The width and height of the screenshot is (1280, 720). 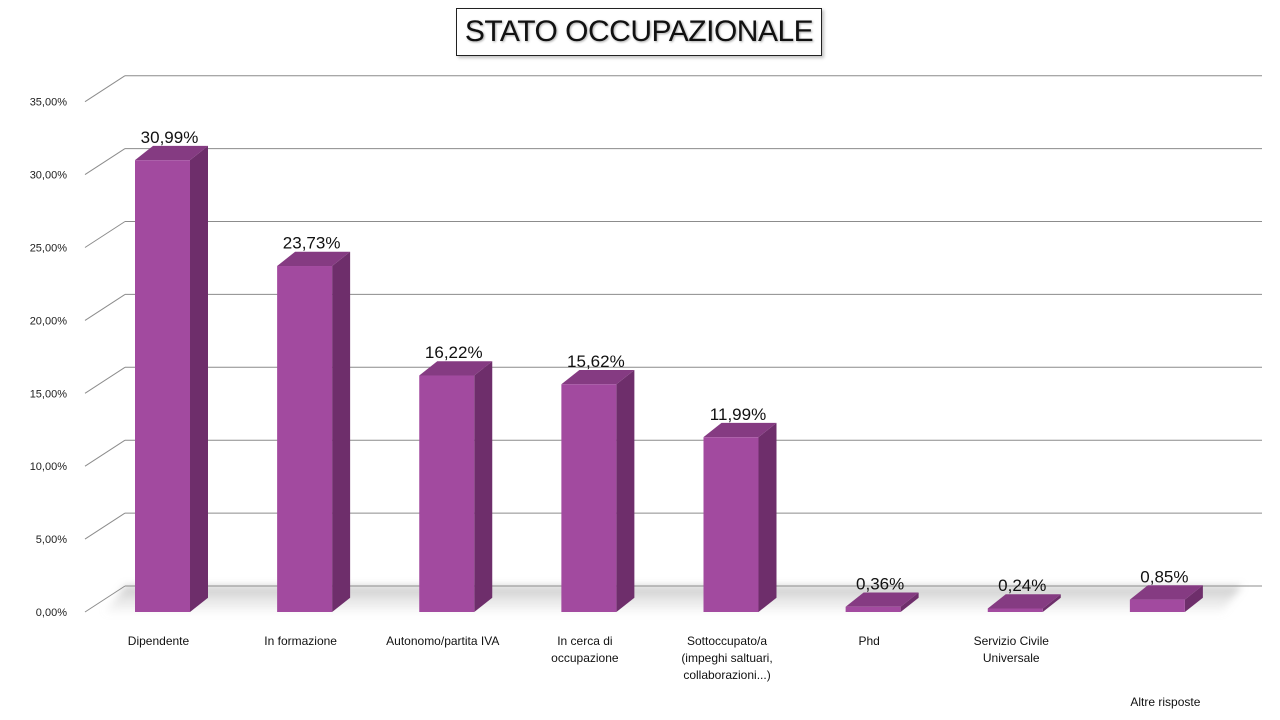 What do you see at coordinates (1011, 658) in the screenshot?
I see `category-label: Universale` at bounding box center [1011, 658].